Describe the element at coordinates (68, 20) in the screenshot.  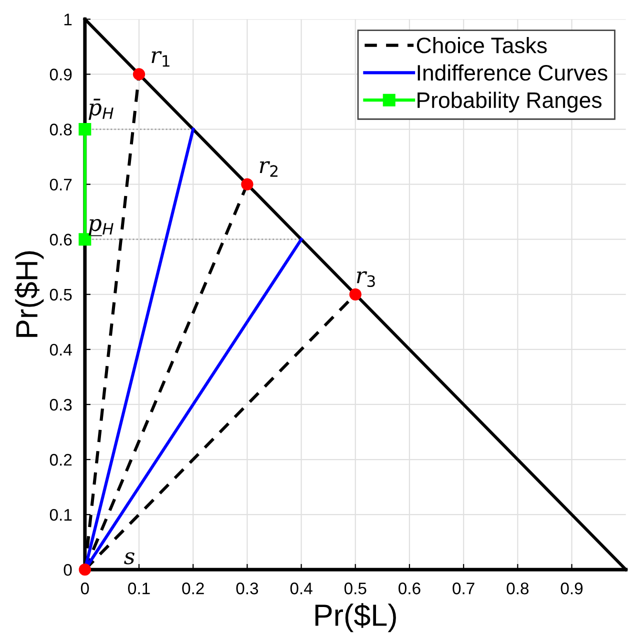
I see `y-tick-label: 1` at that location.